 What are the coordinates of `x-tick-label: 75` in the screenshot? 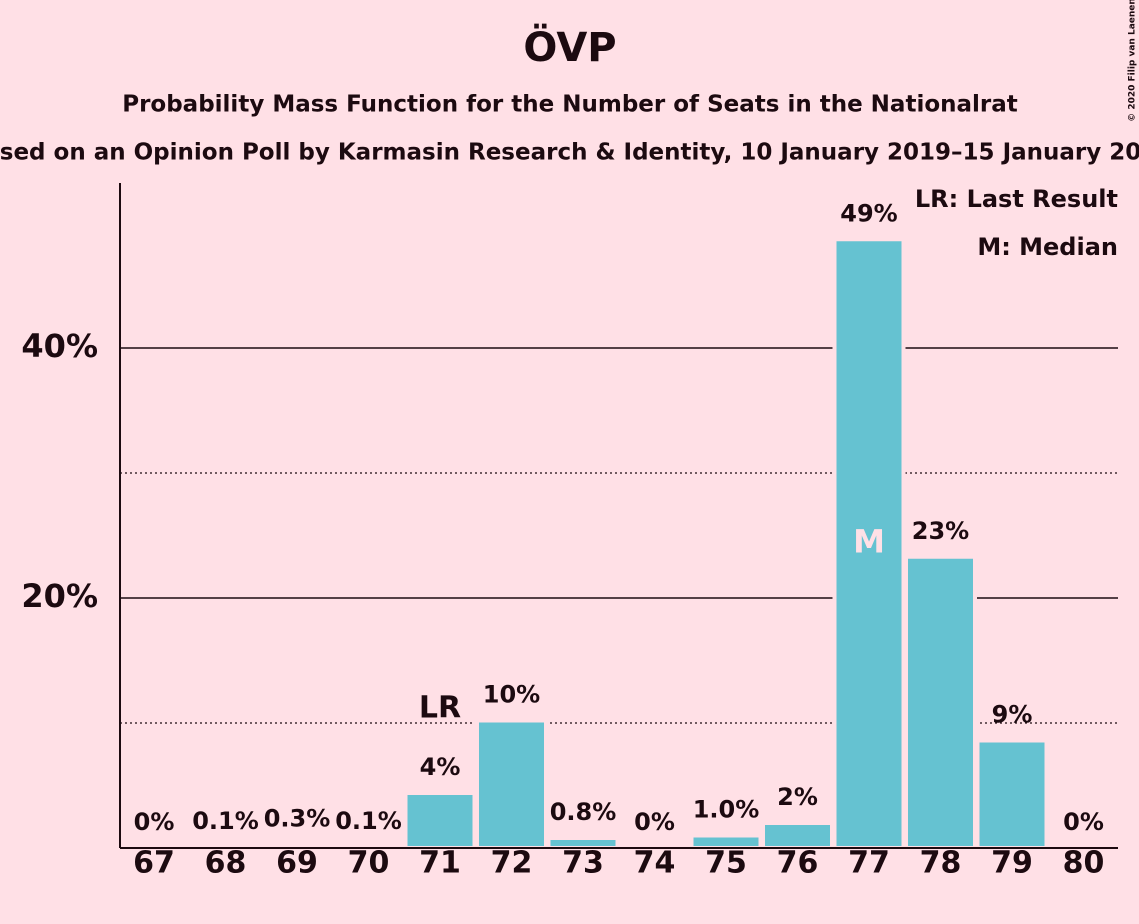 It's located at (726, 863).